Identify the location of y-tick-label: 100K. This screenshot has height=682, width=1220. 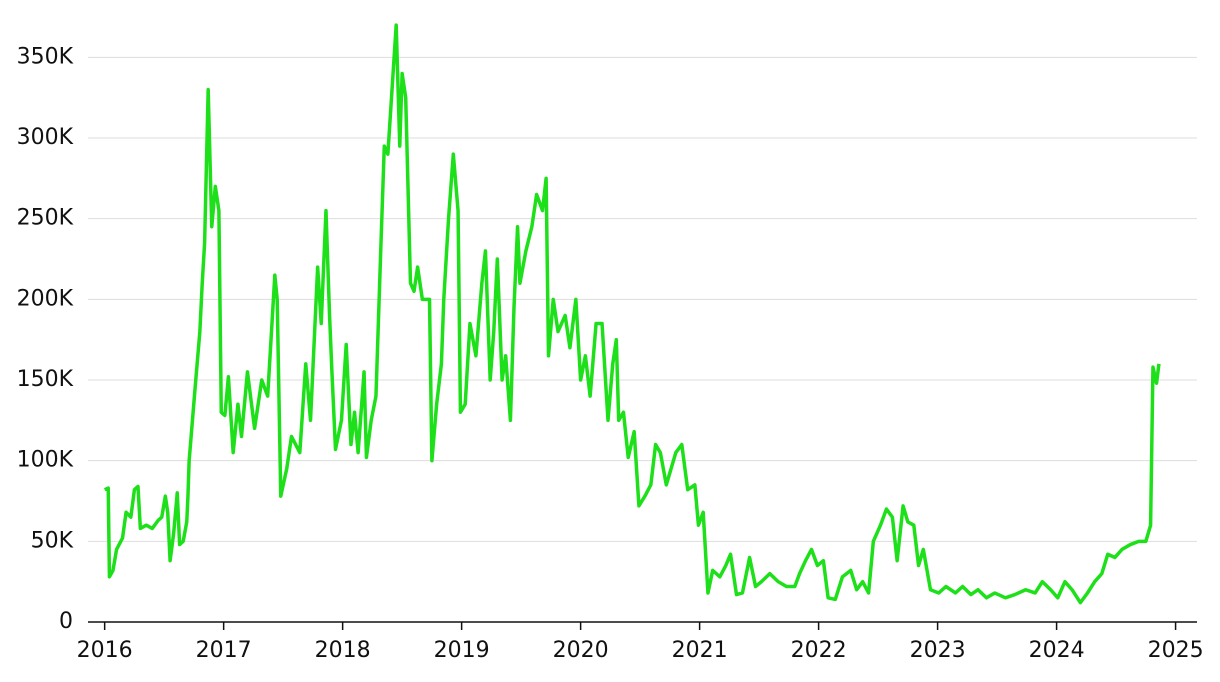
(45, 460).